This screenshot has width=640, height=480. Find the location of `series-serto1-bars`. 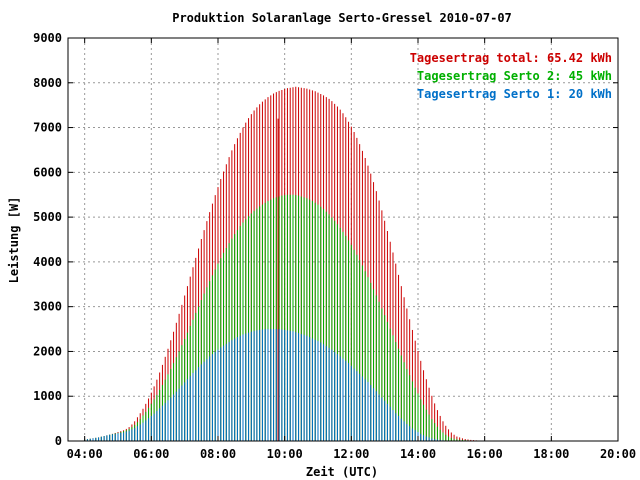

series-serto1-bars is located at coordinates (282, 385).